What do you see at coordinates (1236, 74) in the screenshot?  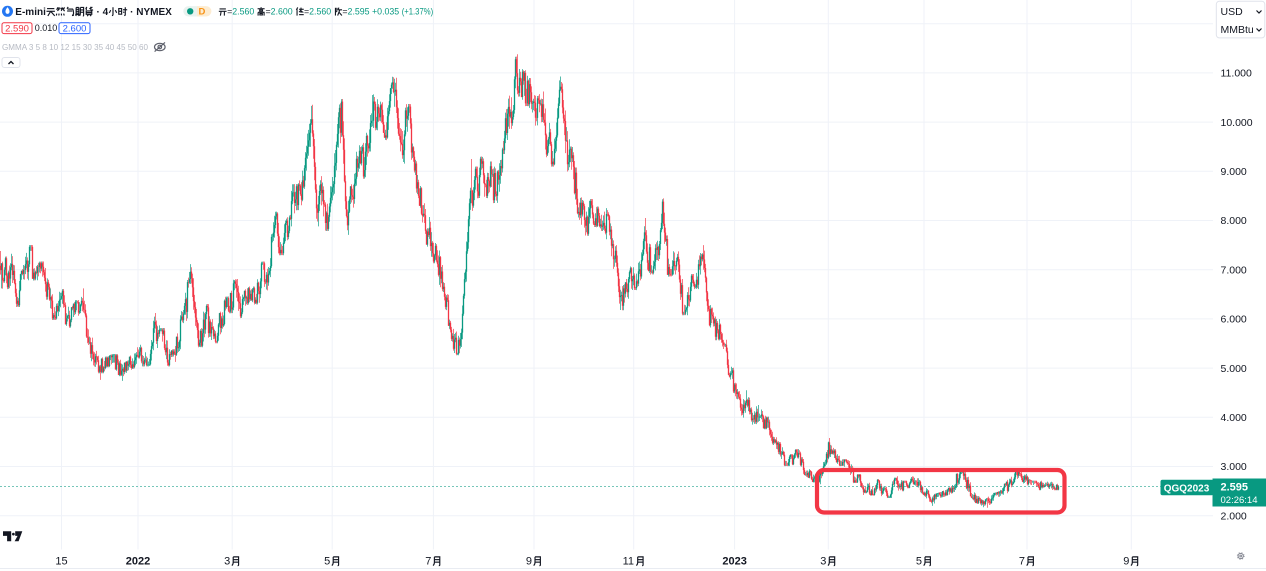 I see `svg-text: 11.000` at bounding box center [1236, 74].